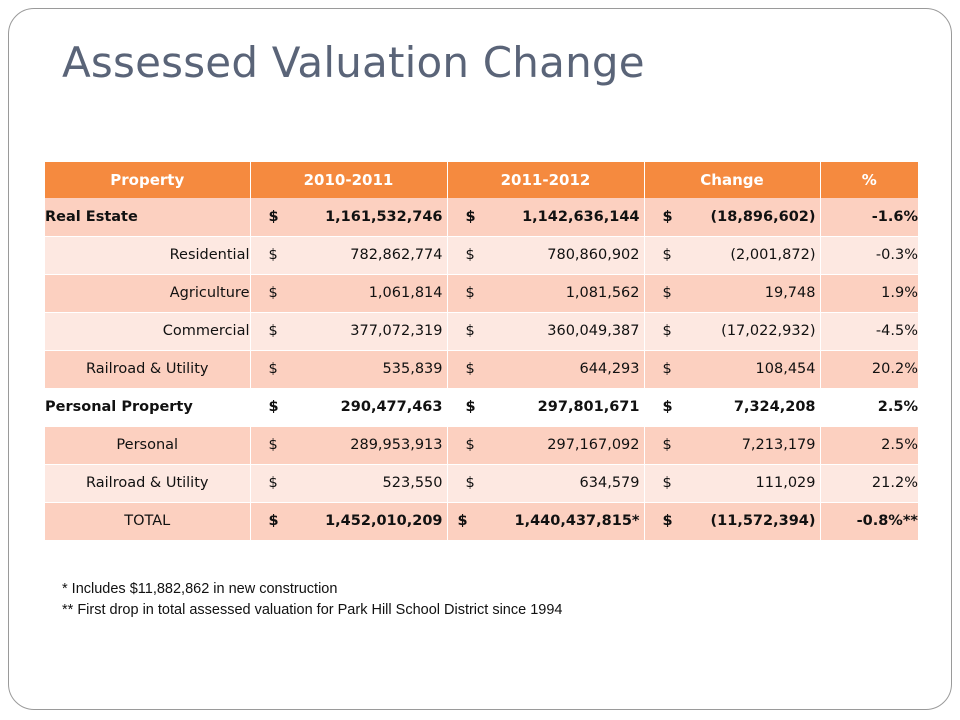 The width and height of the screenshot is (960, 720). I want to click on value-2011-2012: 634,579, so click(609, 483).